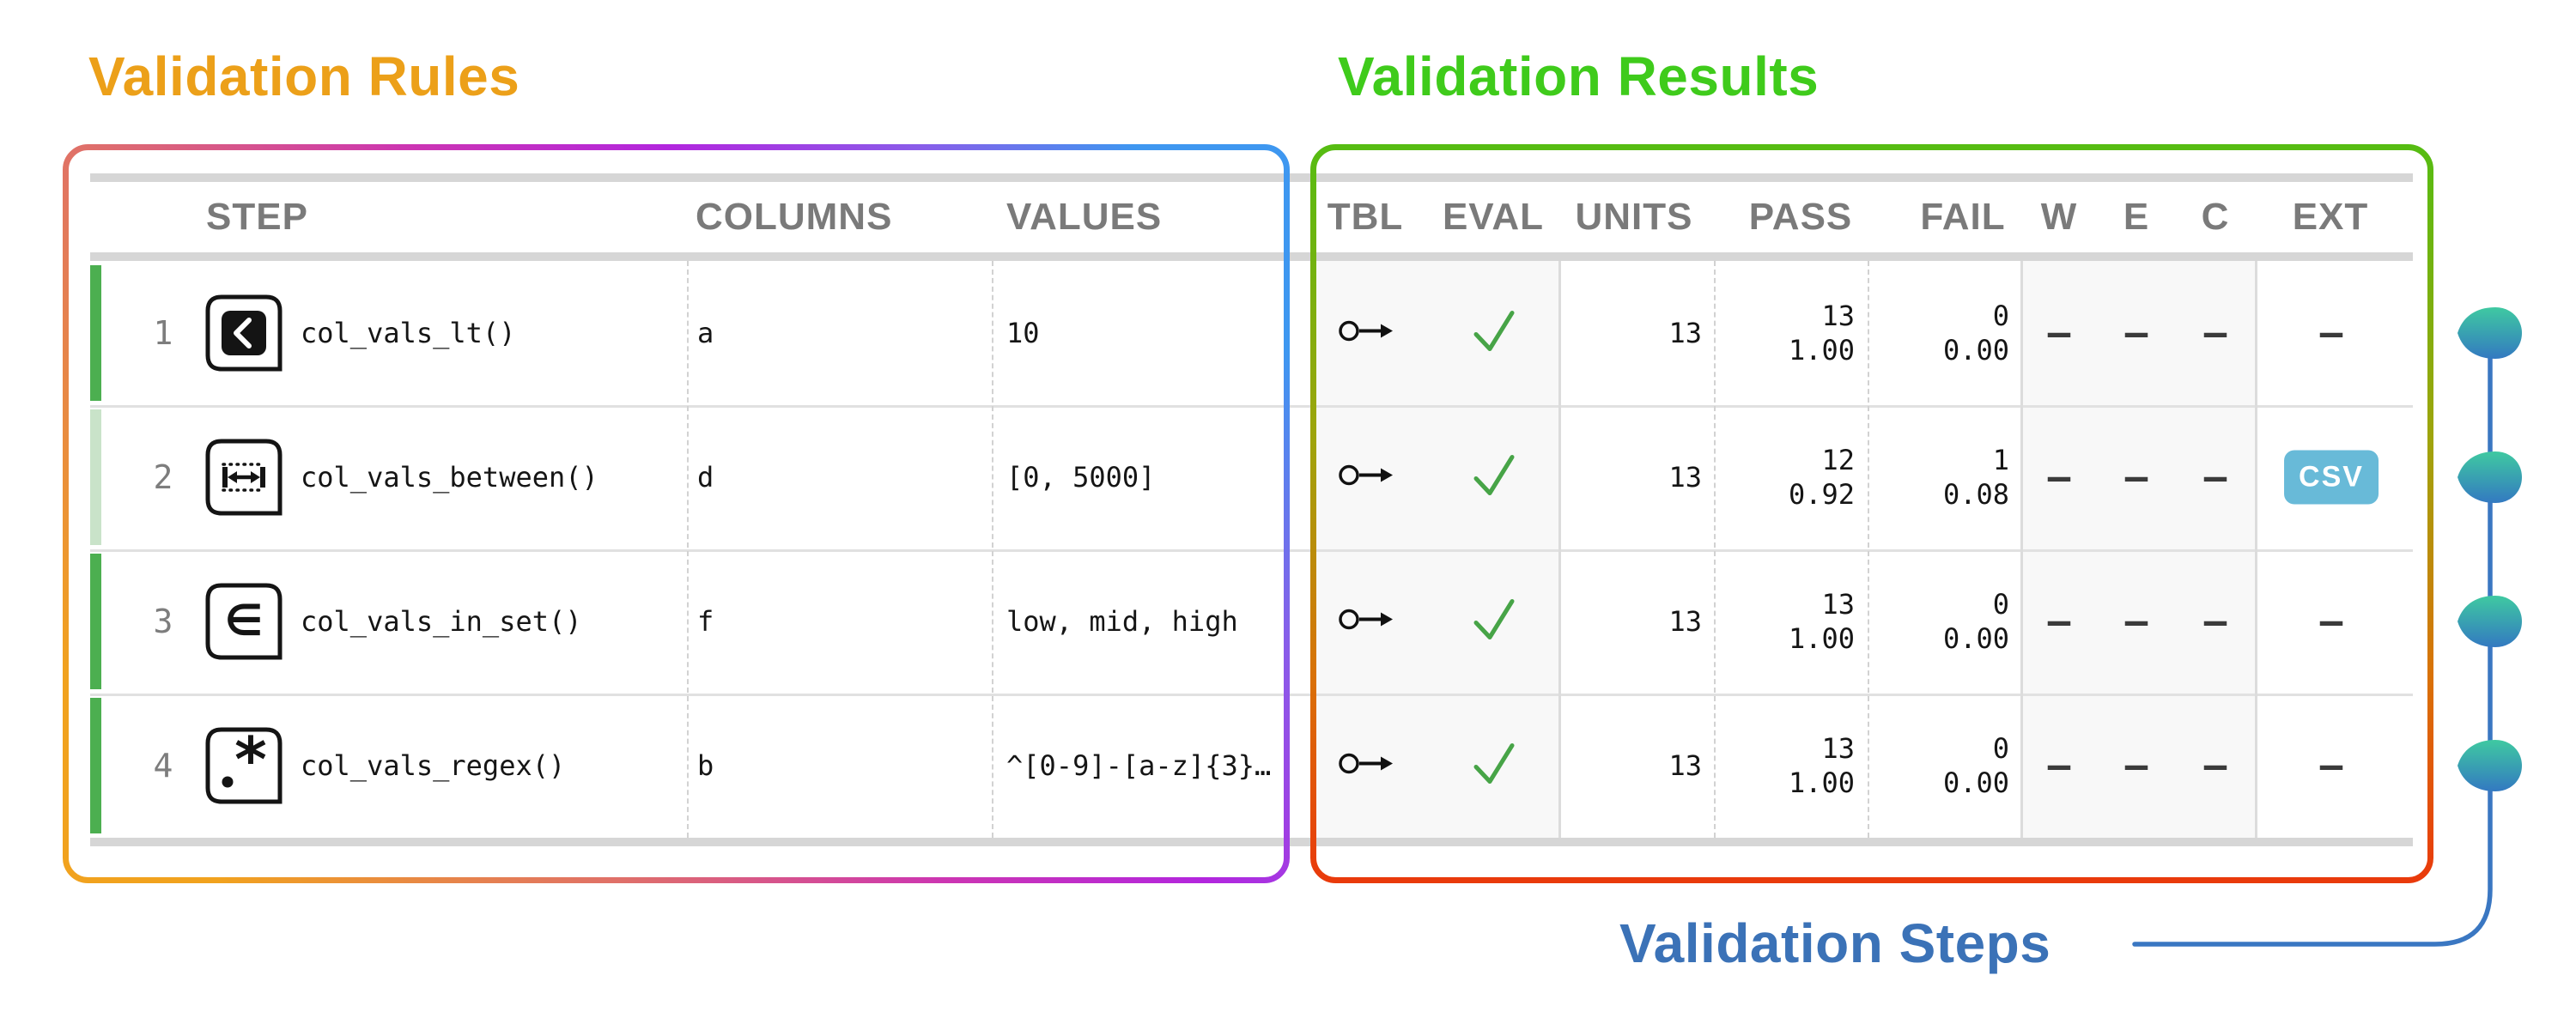 This screenshot has width=2576, height=1030. I want to click on extract-cell: CSV, so click(2331, 477).